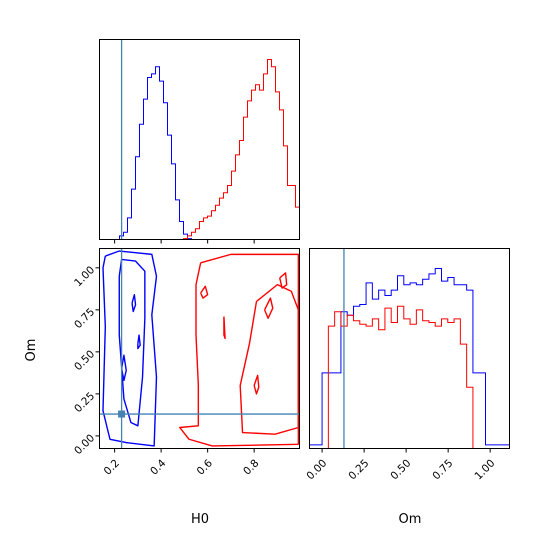 Image resolution: width=550 pixels, height=550 pixels. What do you see at coordinates (400, 469) in the screenshot?
I see `om-x-tick-label-3: 0.50` at bounding box center [400, 469].